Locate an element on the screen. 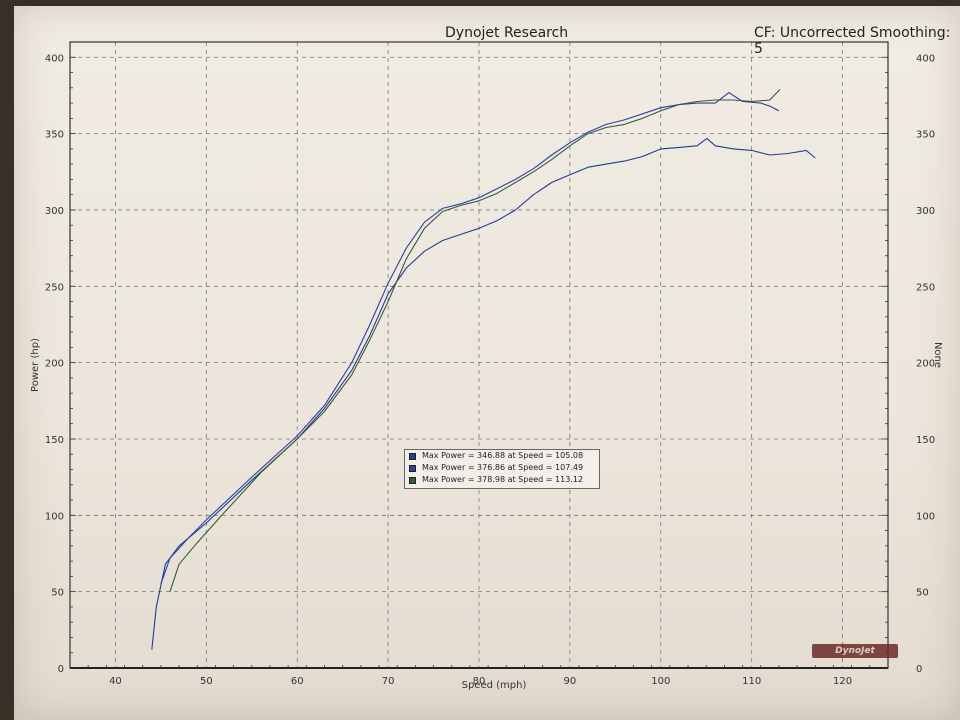 Image resolution: width=960 pixels, height=720 pixels. y-tick-label: 400 is located at coordinates (54, 58).